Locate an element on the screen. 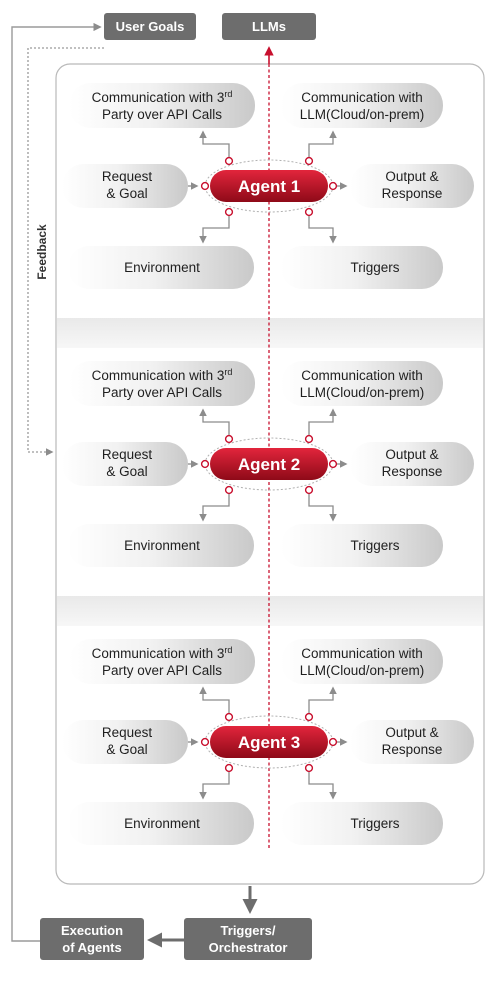  agent-name: Agent 2 is located at coordinates (269, 464).